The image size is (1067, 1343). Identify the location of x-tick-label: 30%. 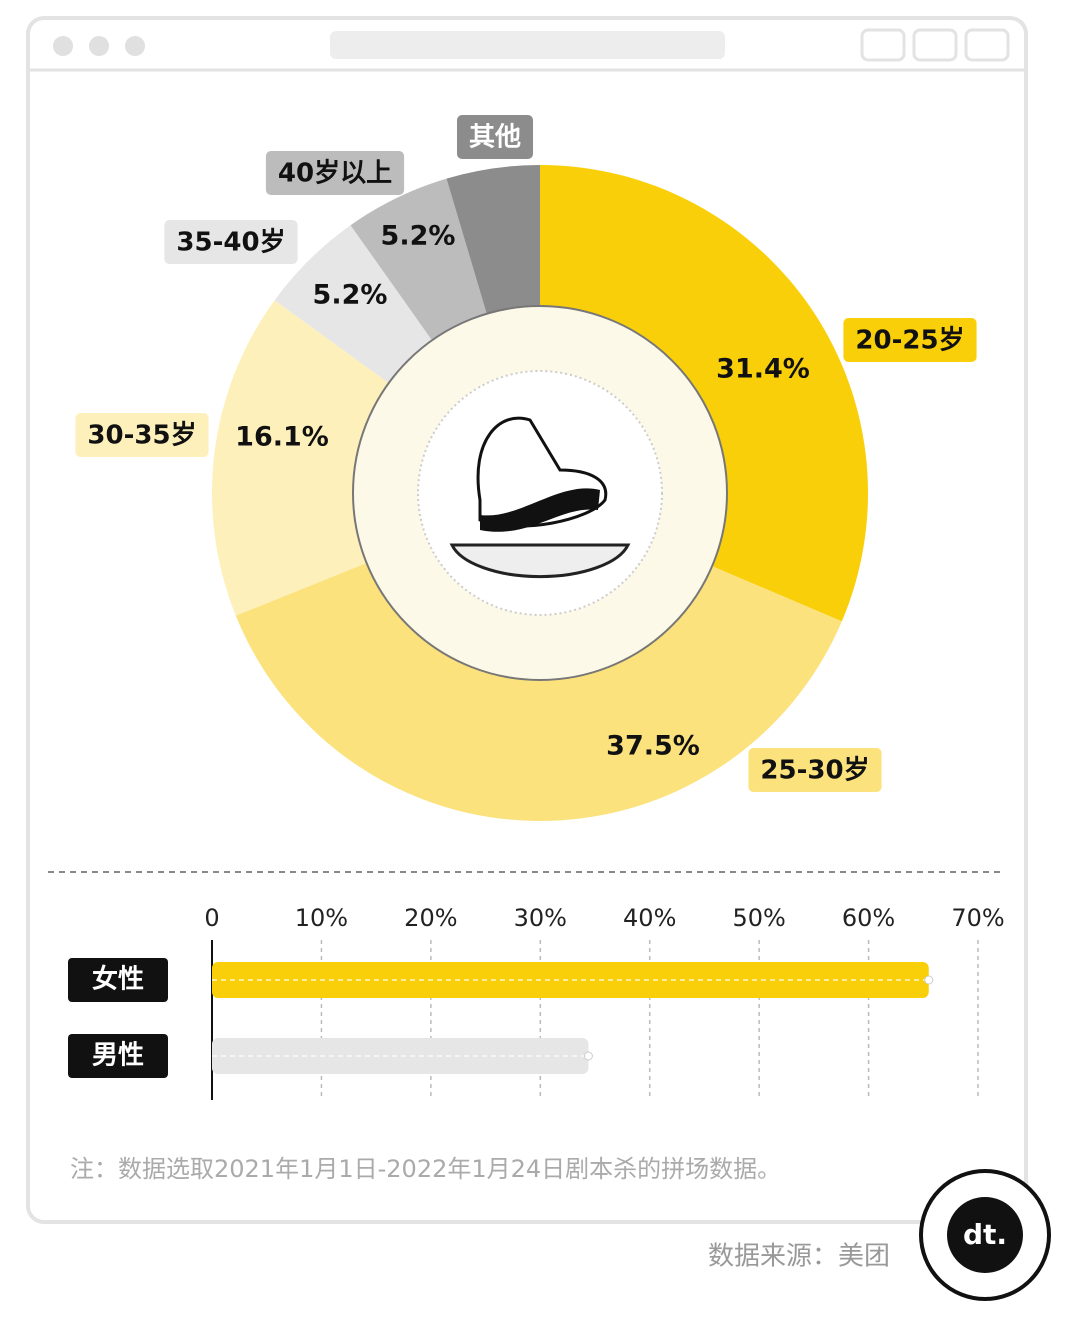
(540, 918).